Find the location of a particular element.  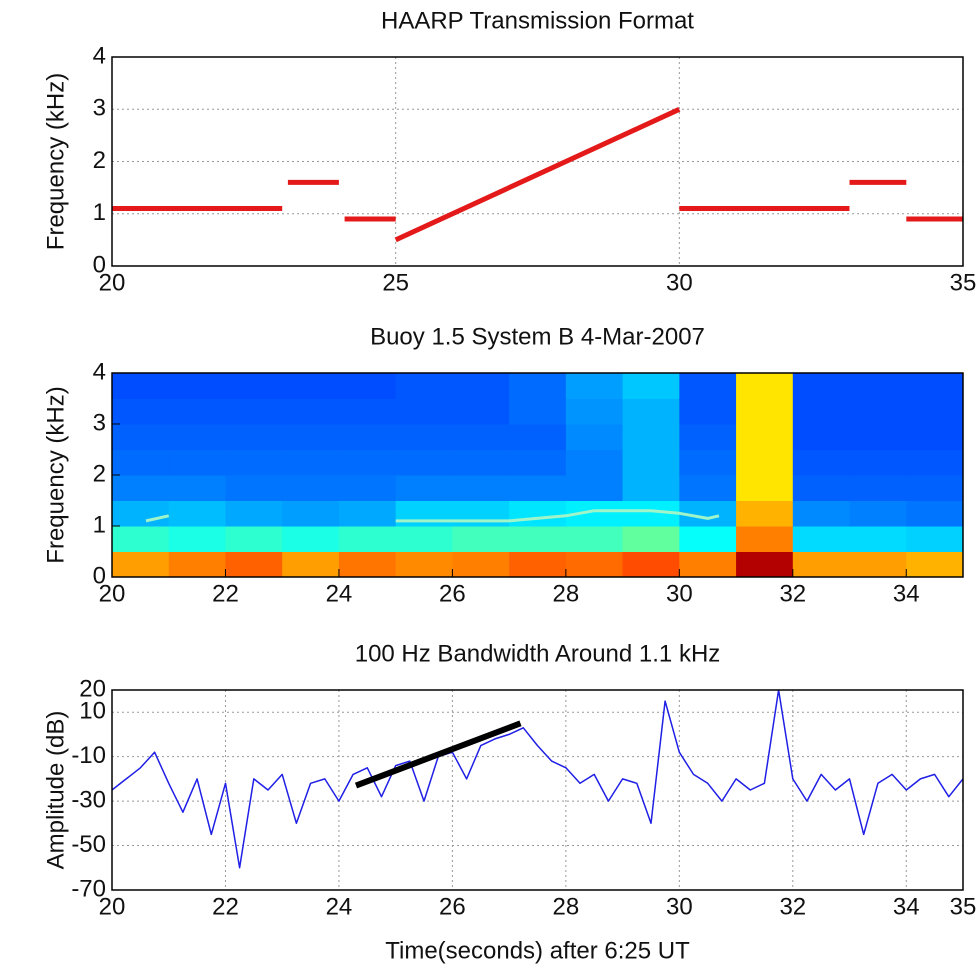

y-tick-label: 4 is located at coordinates (99, 55).